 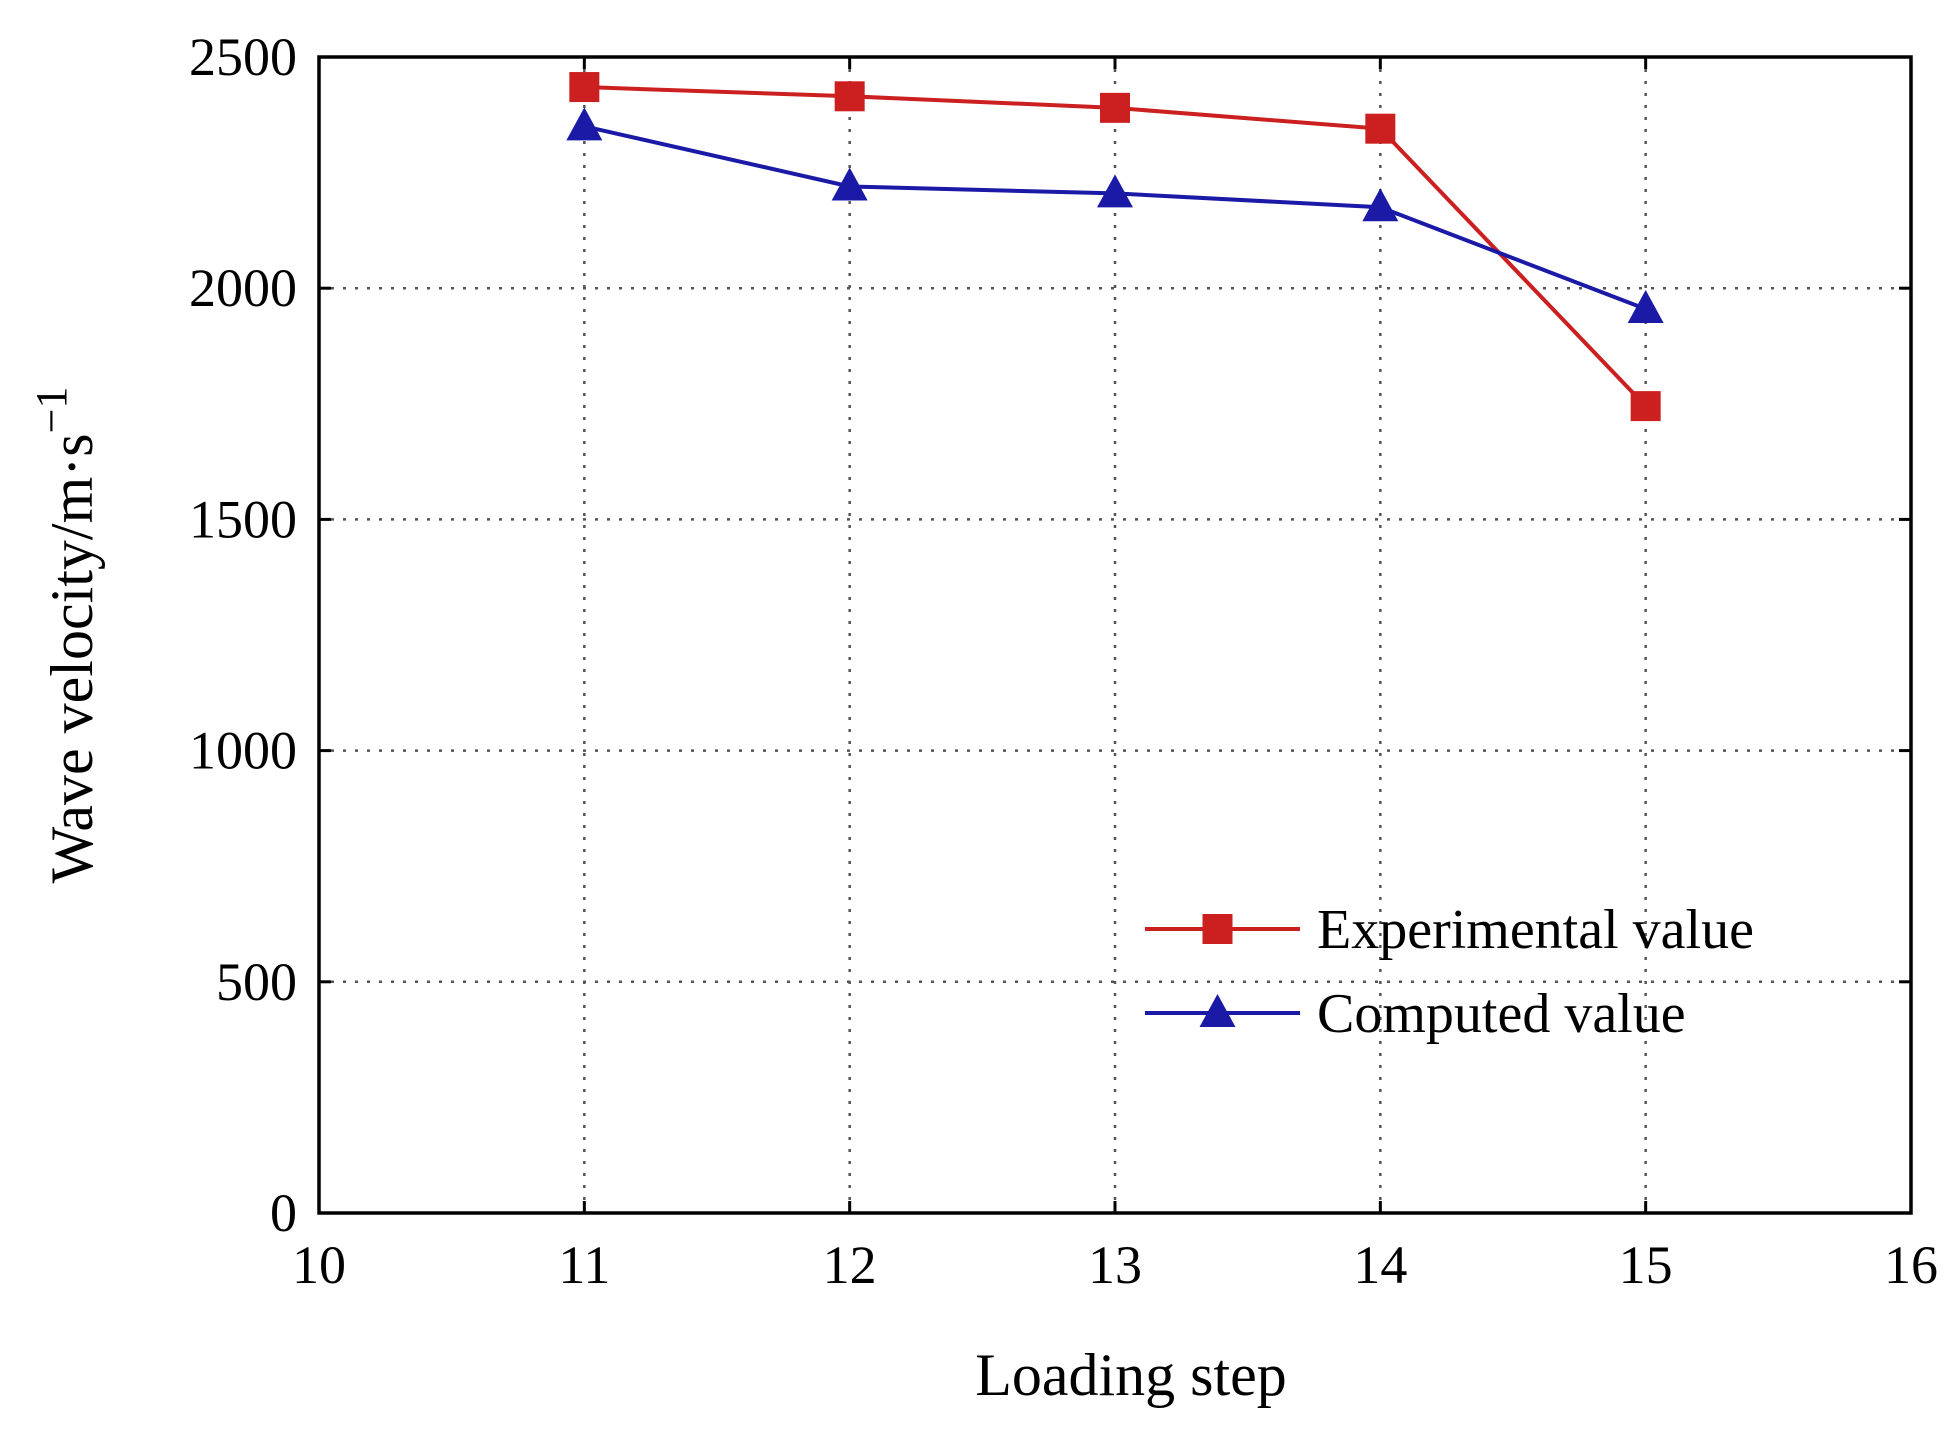 What do you see at coordinates (1217, 1010) in the screenshot?
I see `legend-marker-computed-value` at bounding box center [1217, 1010].